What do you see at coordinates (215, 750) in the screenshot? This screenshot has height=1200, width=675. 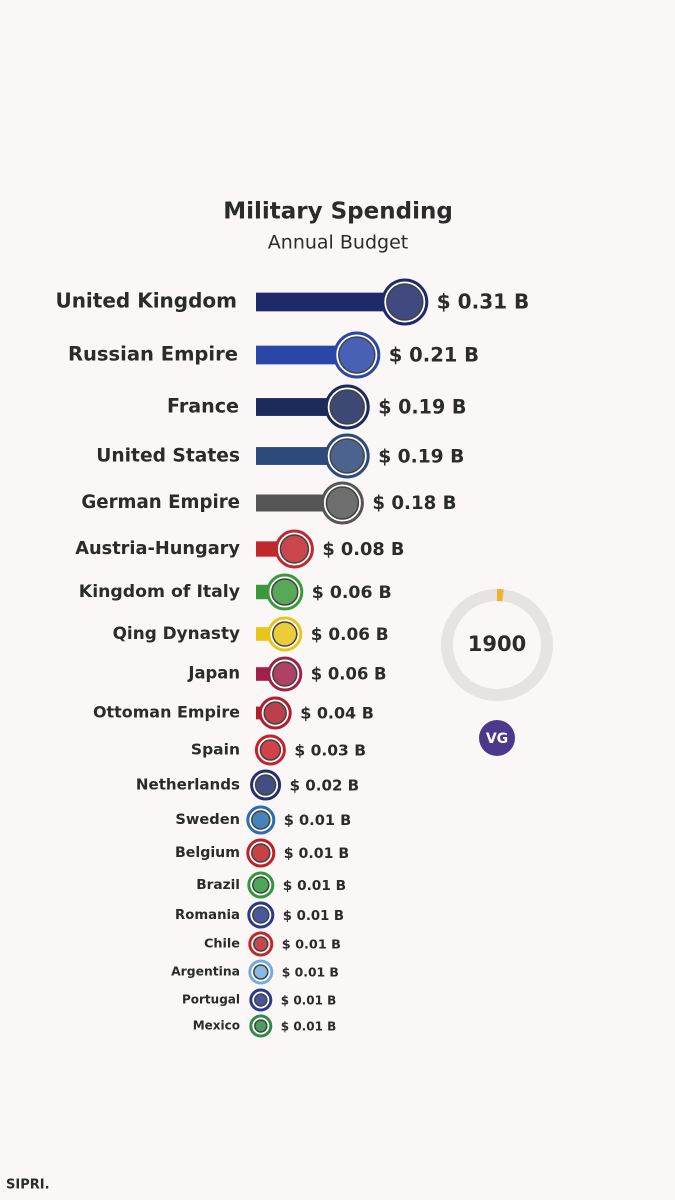 I see `category-label: Spain` at bounding box center [215, 750].